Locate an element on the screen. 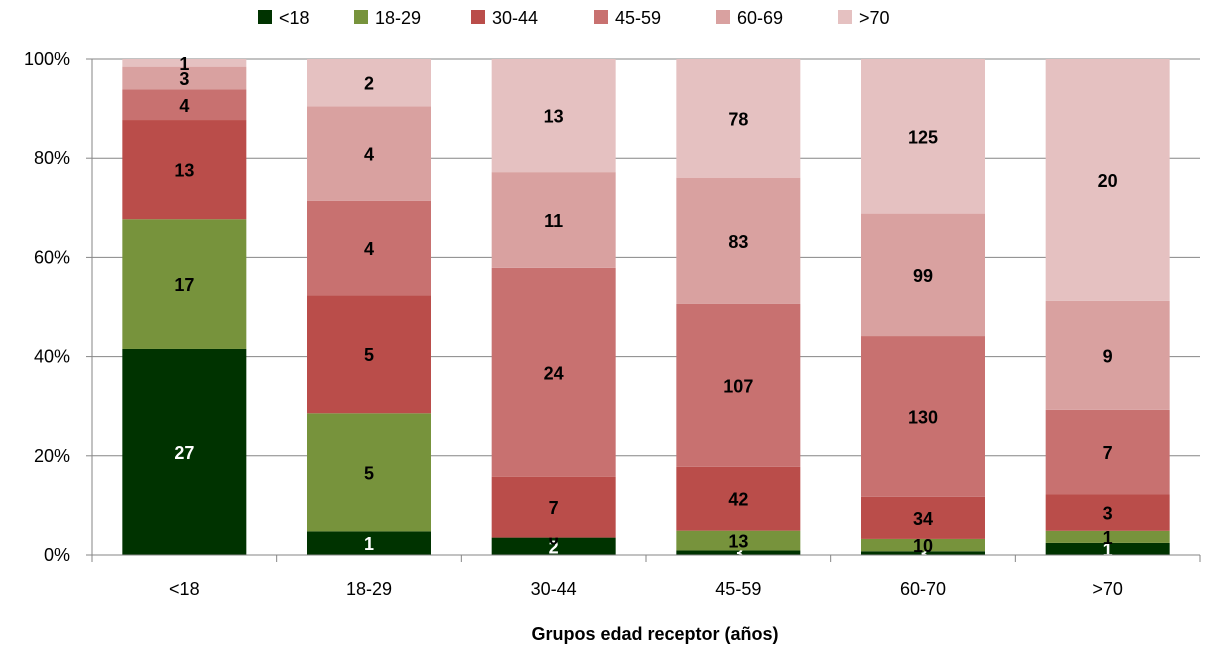  x-tick-label: 30-44 is located at coordinates (554, 589).